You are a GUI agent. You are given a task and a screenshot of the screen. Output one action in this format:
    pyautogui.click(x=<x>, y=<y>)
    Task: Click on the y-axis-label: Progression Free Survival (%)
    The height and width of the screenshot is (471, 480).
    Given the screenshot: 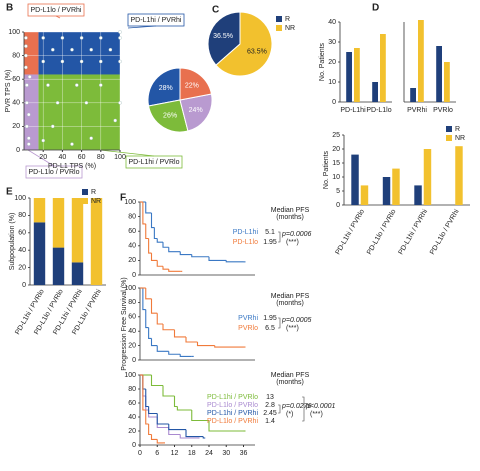 What is the action you would take?
    pyautogui.click(x=124, y=323)
    